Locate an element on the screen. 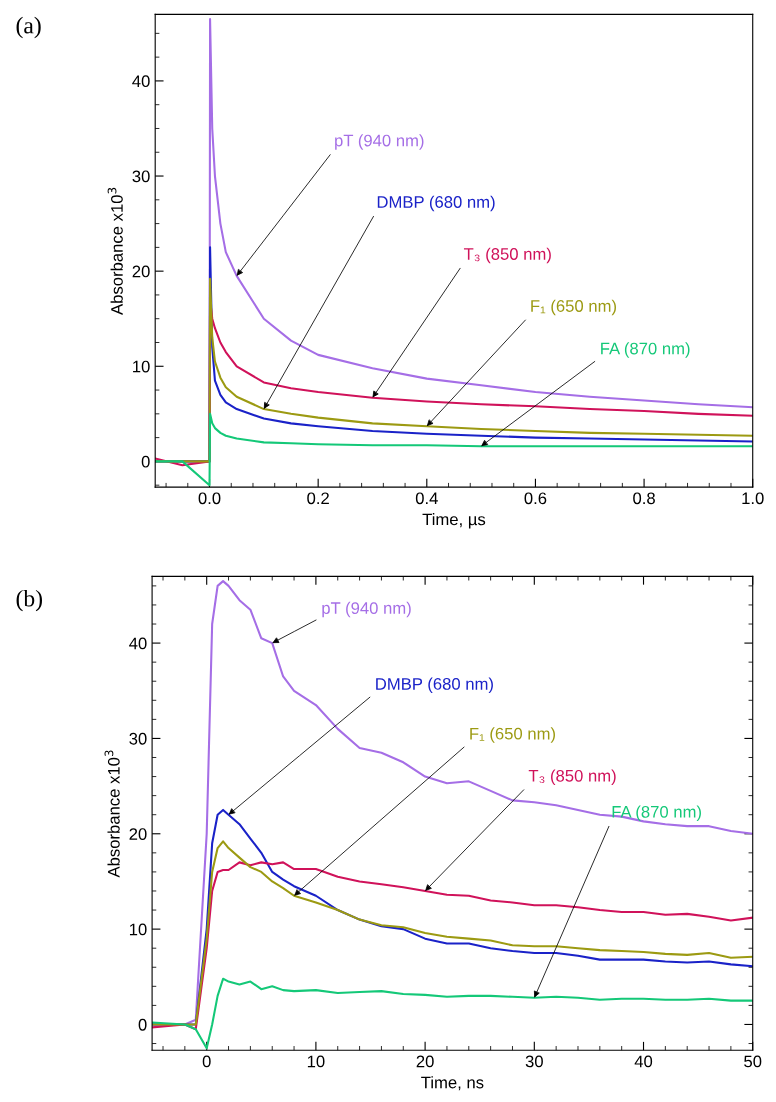 This screenshot has height=1102, width=776. x-tick-label: 30 is located at coordinates (534, 1061).